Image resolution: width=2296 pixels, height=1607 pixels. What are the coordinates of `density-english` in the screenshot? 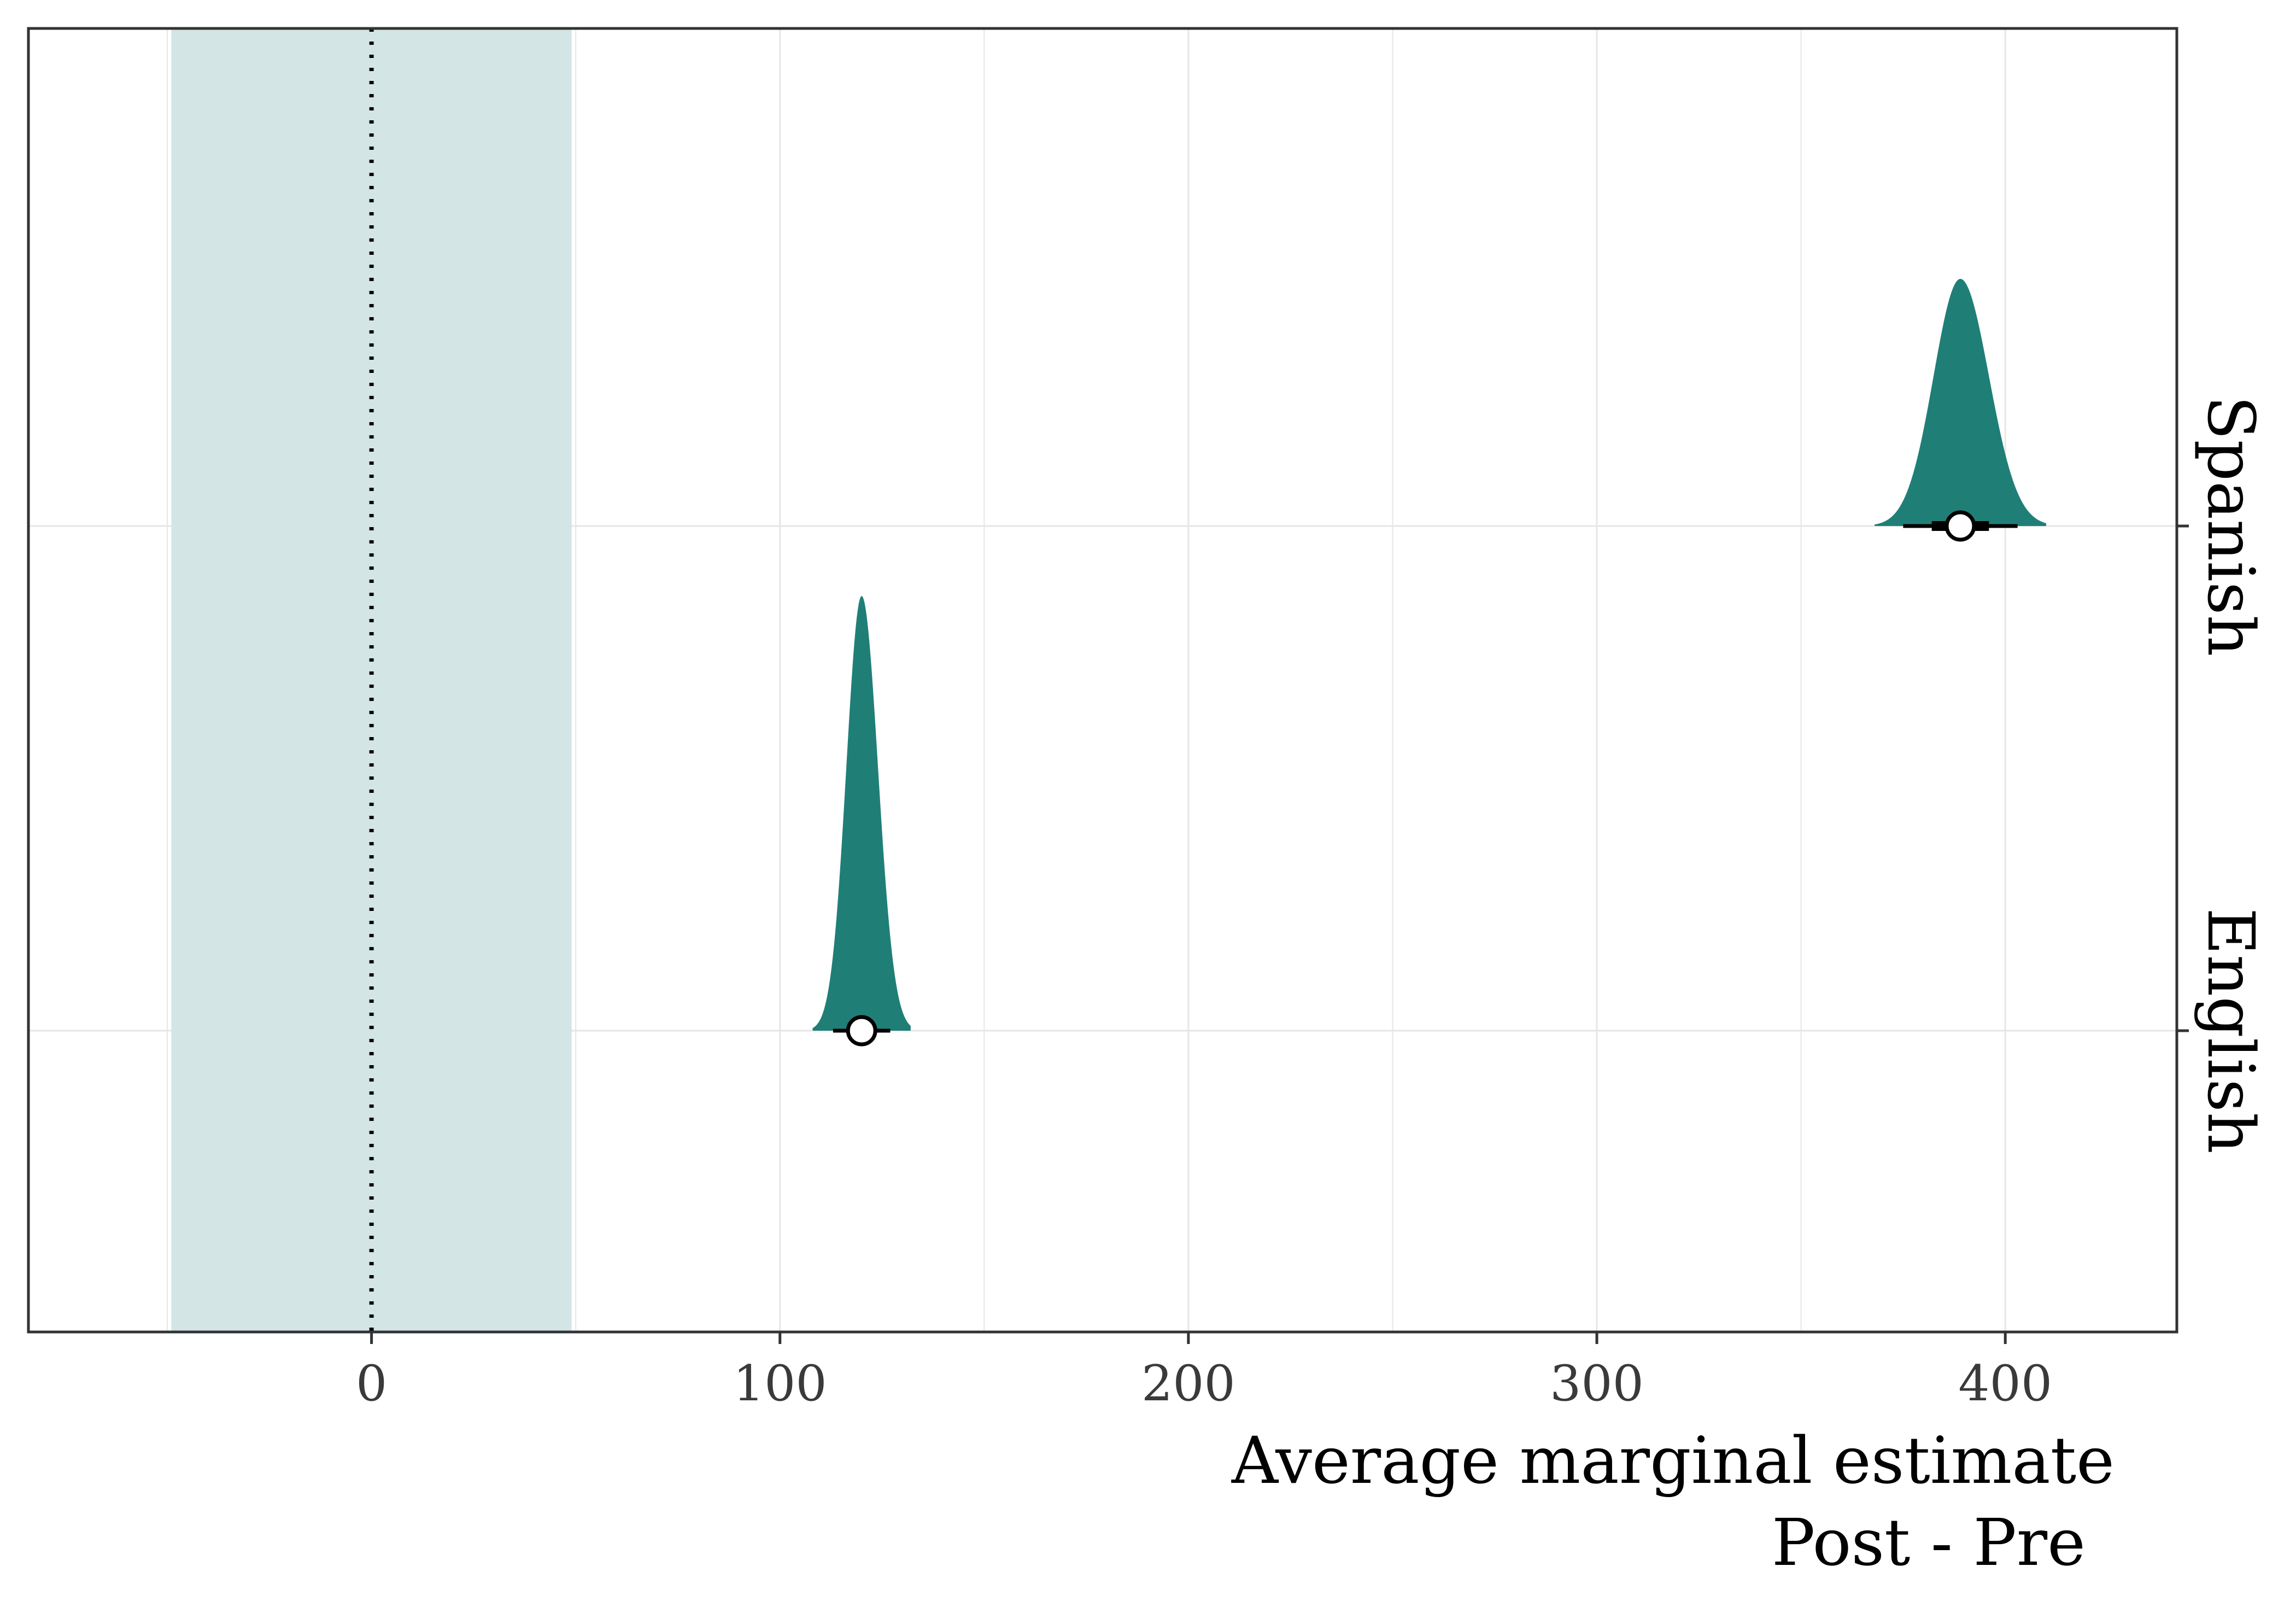 It's located at (861, 814).